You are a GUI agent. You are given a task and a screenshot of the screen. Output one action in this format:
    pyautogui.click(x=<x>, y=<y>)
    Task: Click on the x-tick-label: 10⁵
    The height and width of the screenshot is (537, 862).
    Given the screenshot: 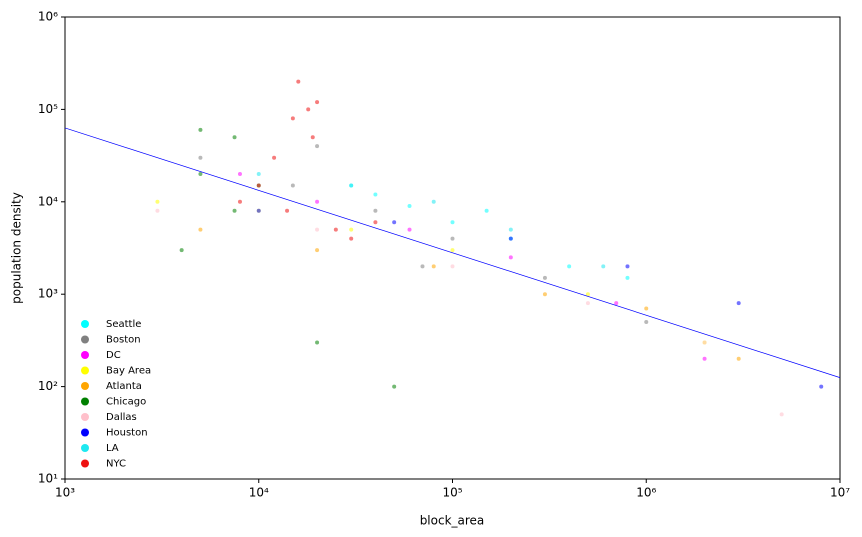 What is the action you would take?
    pyautogui.click(x=452, y=493)
    